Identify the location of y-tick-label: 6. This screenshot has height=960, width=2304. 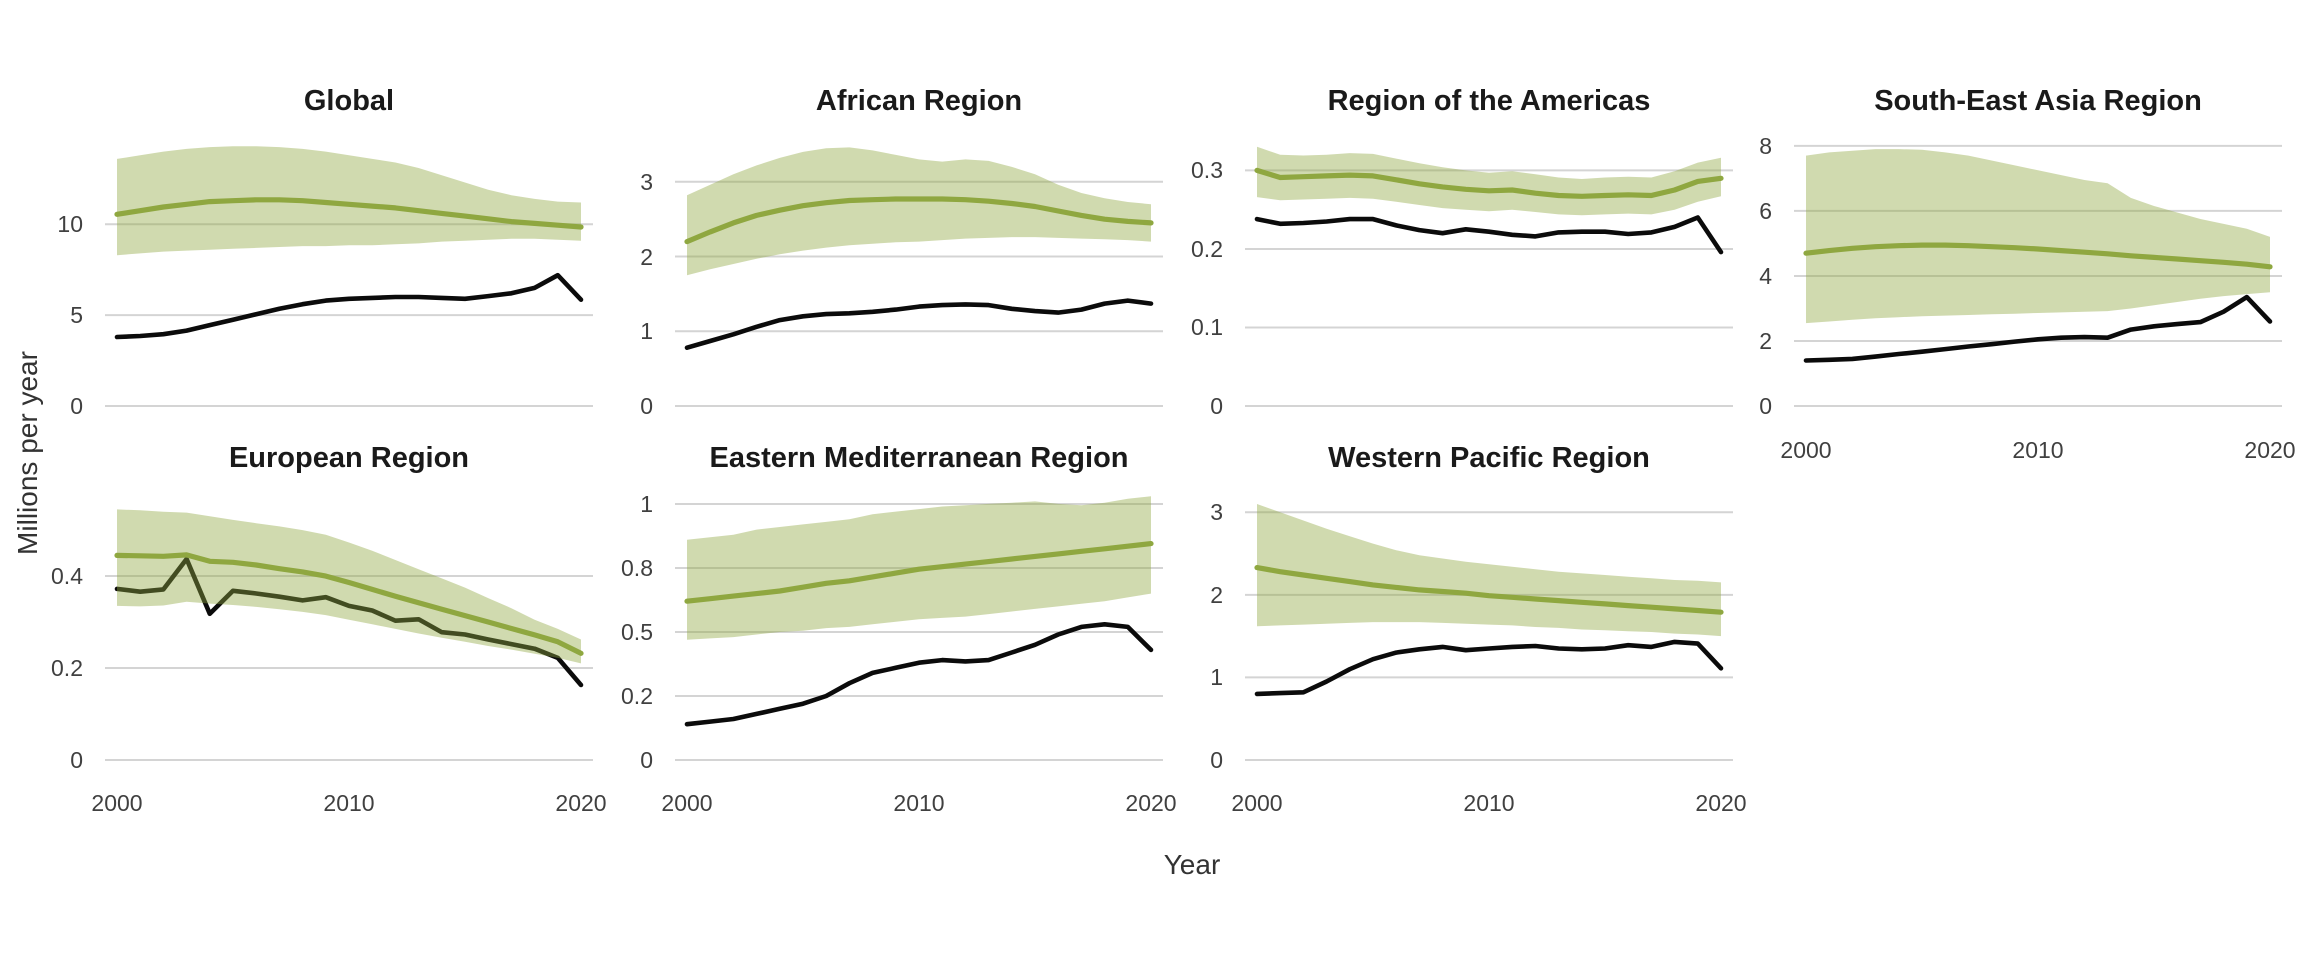
(1765, 210).